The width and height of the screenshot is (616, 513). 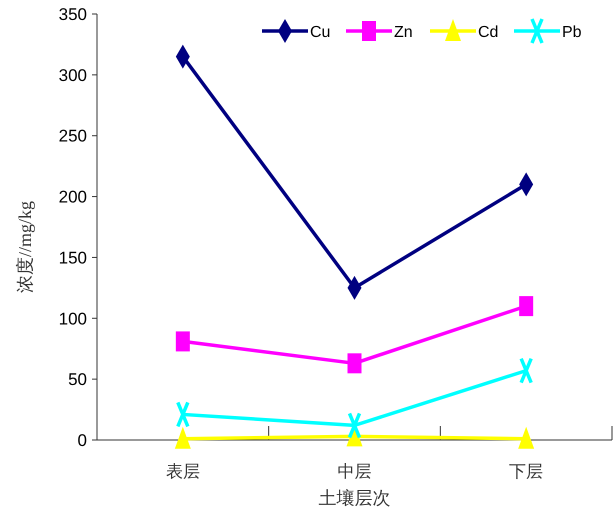 I want to click on y-tick-label: 200, so click(x=72, y=197).